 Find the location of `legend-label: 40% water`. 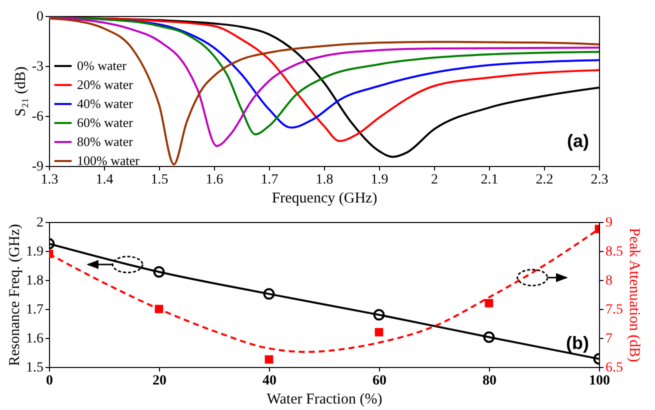

legend-label: 40% water is located at coordinates (105, 103).